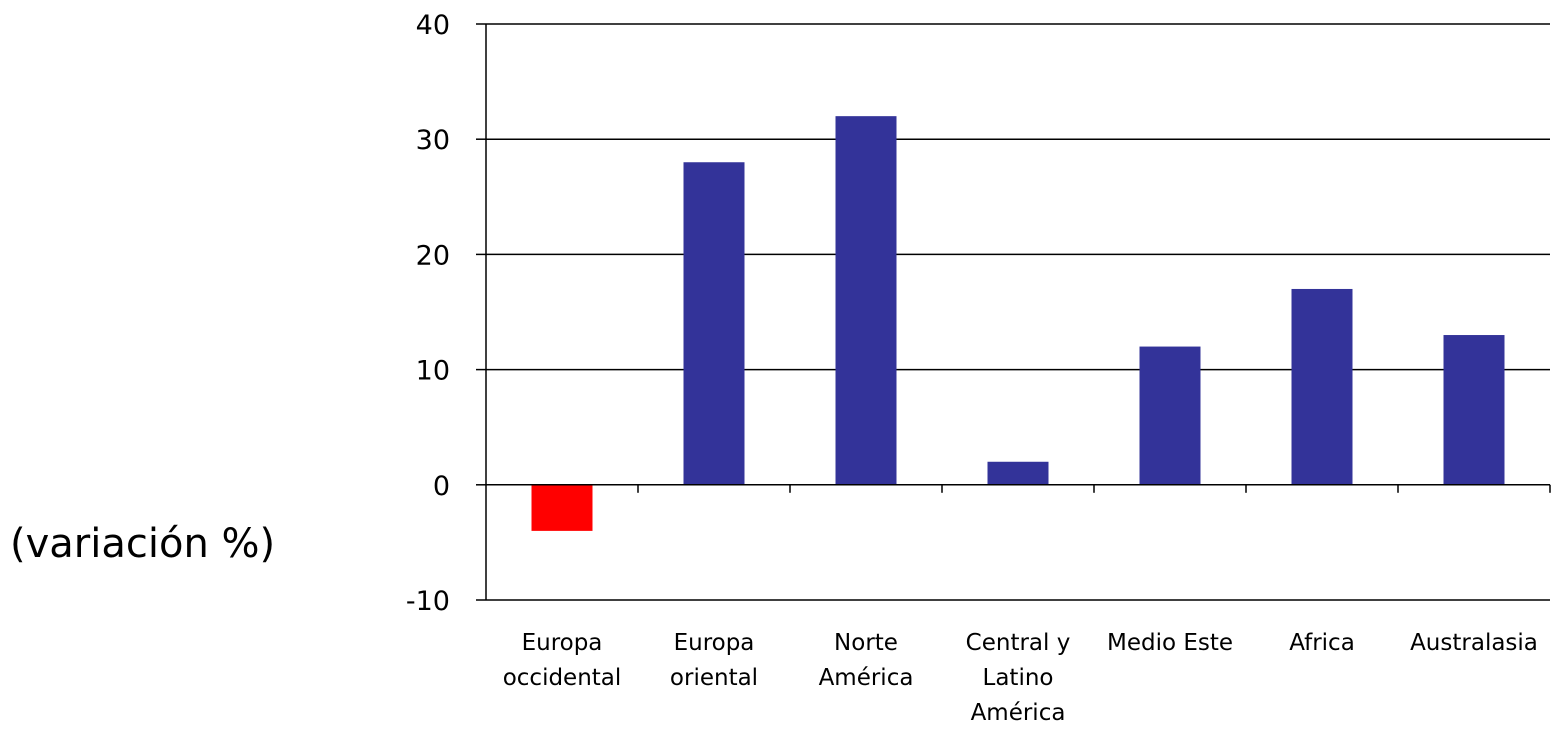  Describe the element at coordinates (714, 678) in the screenshot. I see `x-category-label-line: oriental` at that location.